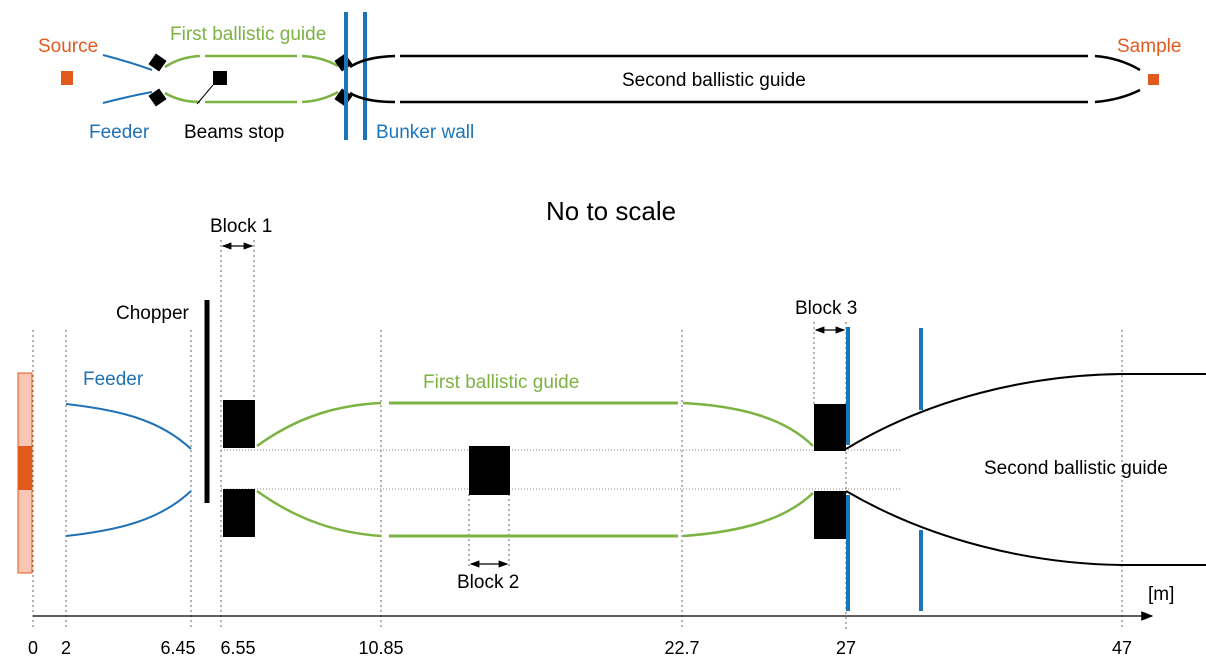  Describe the element at coordinates (220, 78) in the screenshot. I see `overview-beam-stop` at that location.